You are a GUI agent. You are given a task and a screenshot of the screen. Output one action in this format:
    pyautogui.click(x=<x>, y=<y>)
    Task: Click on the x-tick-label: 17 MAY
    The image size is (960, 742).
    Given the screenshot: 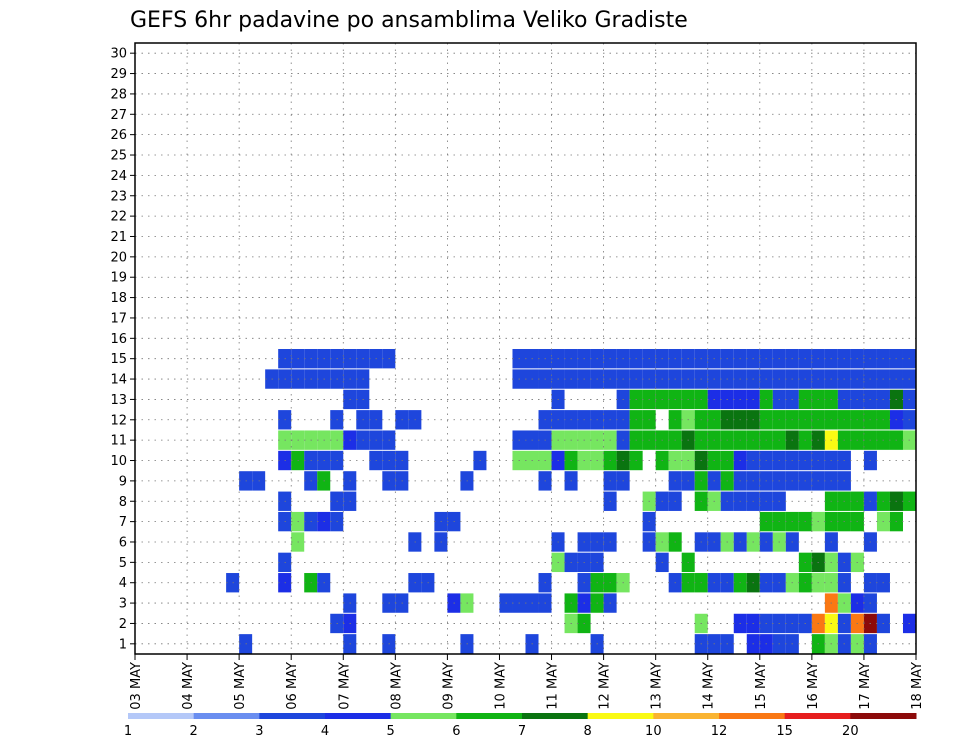 What is the action you would take?
    pyautogui.click(x=865, y=686)
    